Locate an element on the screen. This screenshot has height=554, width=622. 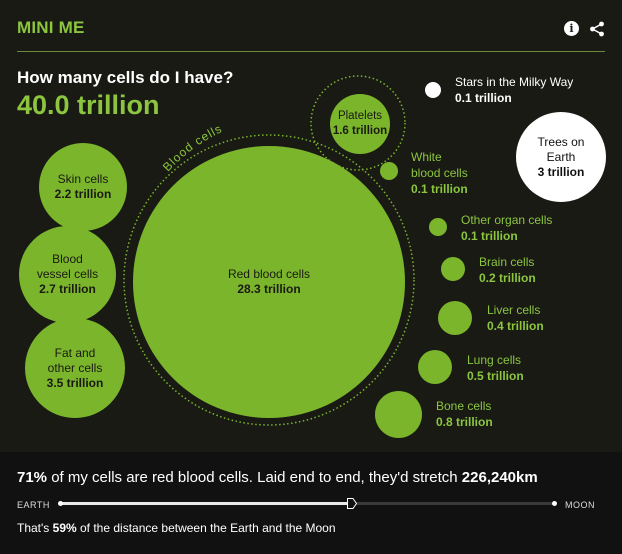
liver-cells-value: 0.4 trillion is located at coordinates (515, 326).